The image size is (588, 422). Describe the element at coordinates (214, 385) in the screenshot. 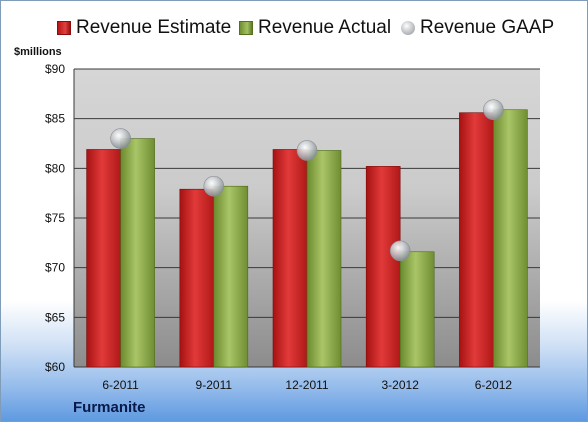

I see `x-tick-label: 9-2011` at that location.